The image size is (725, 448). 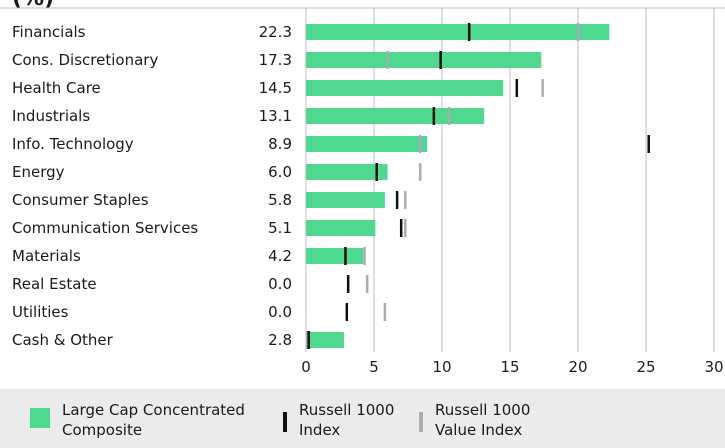 What do you see at coordinates (306, 367) in the screenshot?
I see `x-tick-label: 0` at bounding box center [306, 367].